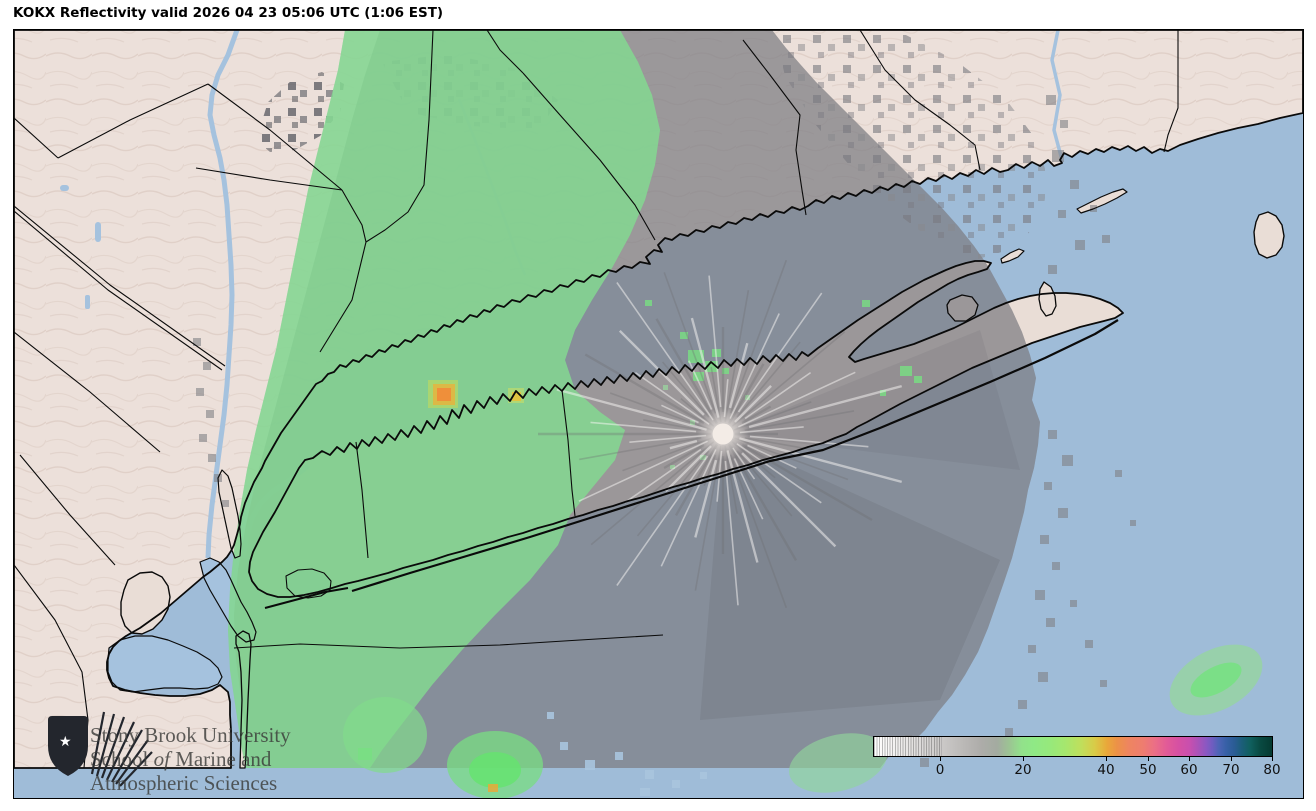  I want to click on colorbar-tick-label: 50, so click(1148, 770).